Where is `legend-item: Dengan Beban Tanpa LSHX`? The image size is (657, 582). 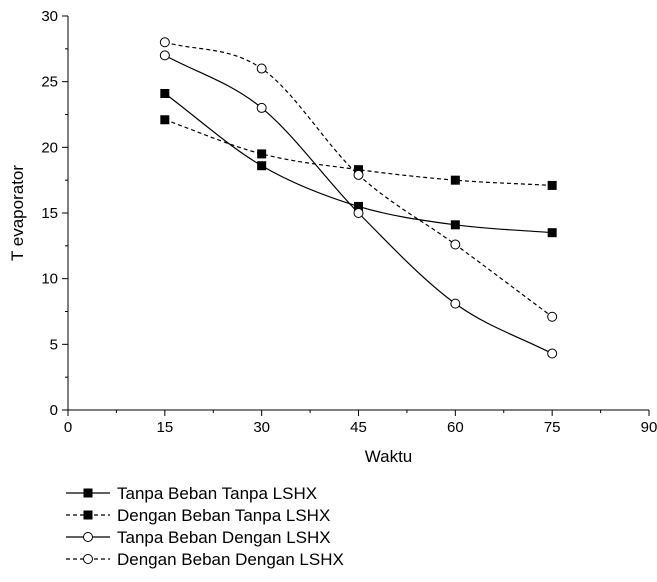 legend-item: Dengan Beban Tanpa LSHX is located at coordinates (198, 515).